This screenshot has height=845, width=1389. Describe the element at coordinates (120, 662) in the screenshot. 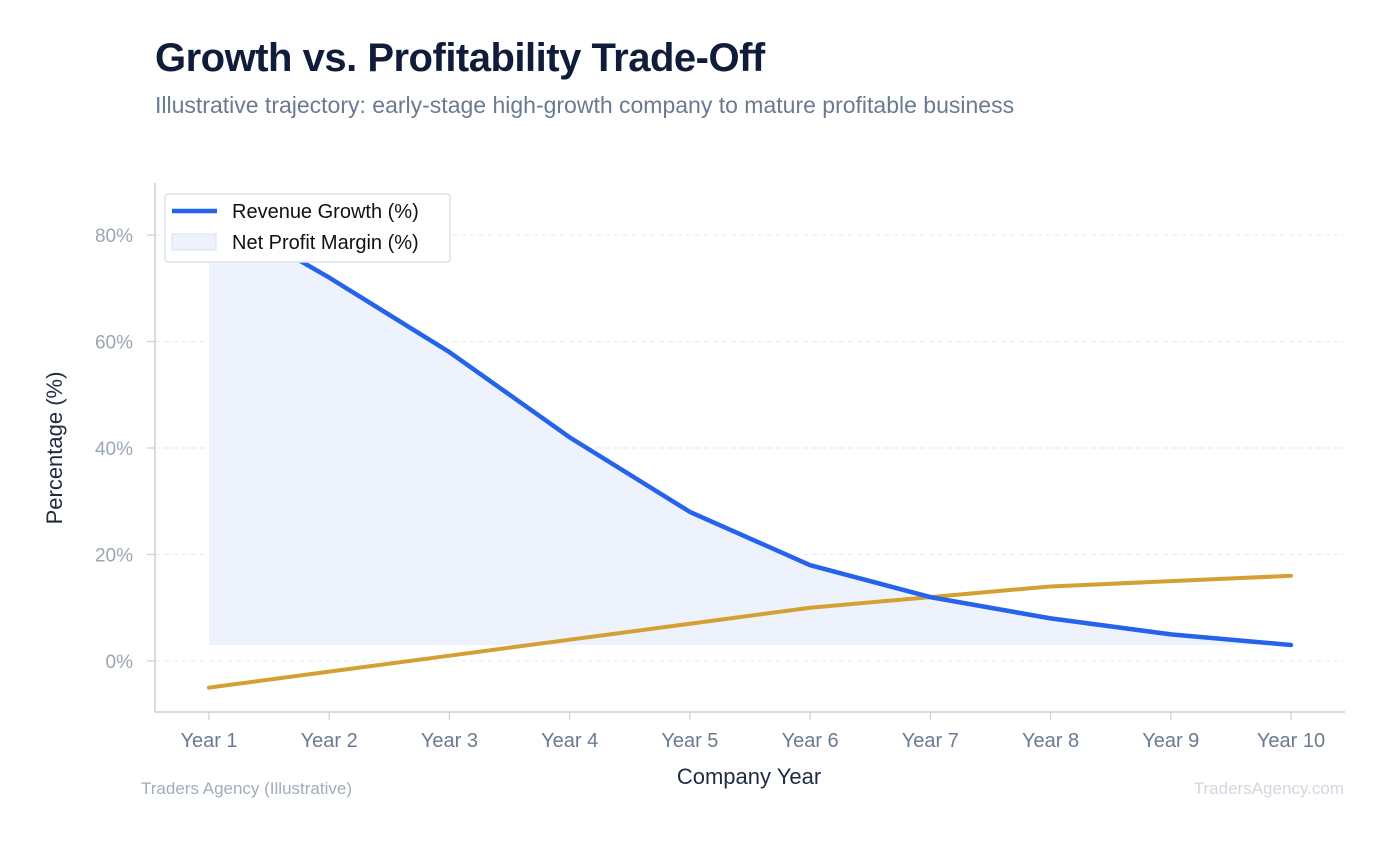

I see `y-tick-label: 0%` at that location.